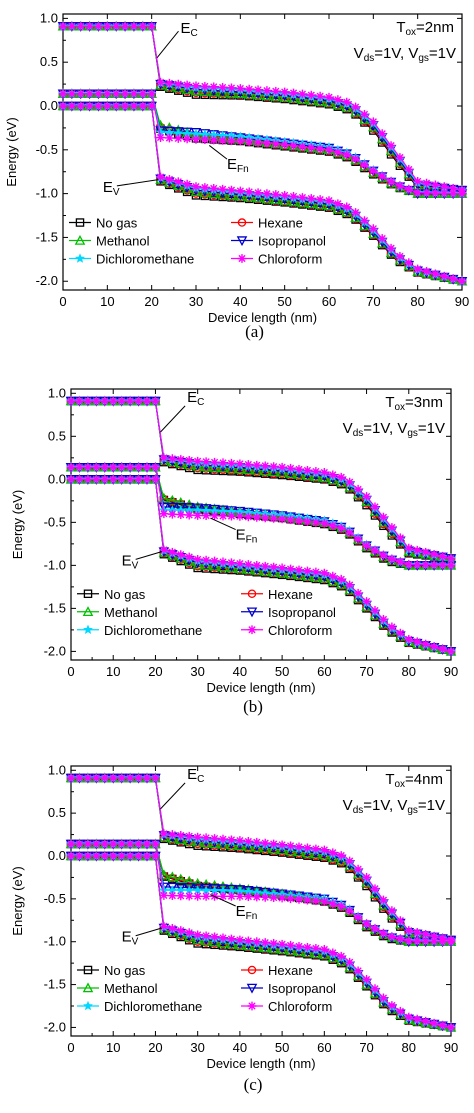 Image resolution: width=474 pixels, height=1113 pixels. What do you see at coordinates (290, 594) in the screenshot?
I see `legend-entry: Hexane` at bounding box center [290, 594].